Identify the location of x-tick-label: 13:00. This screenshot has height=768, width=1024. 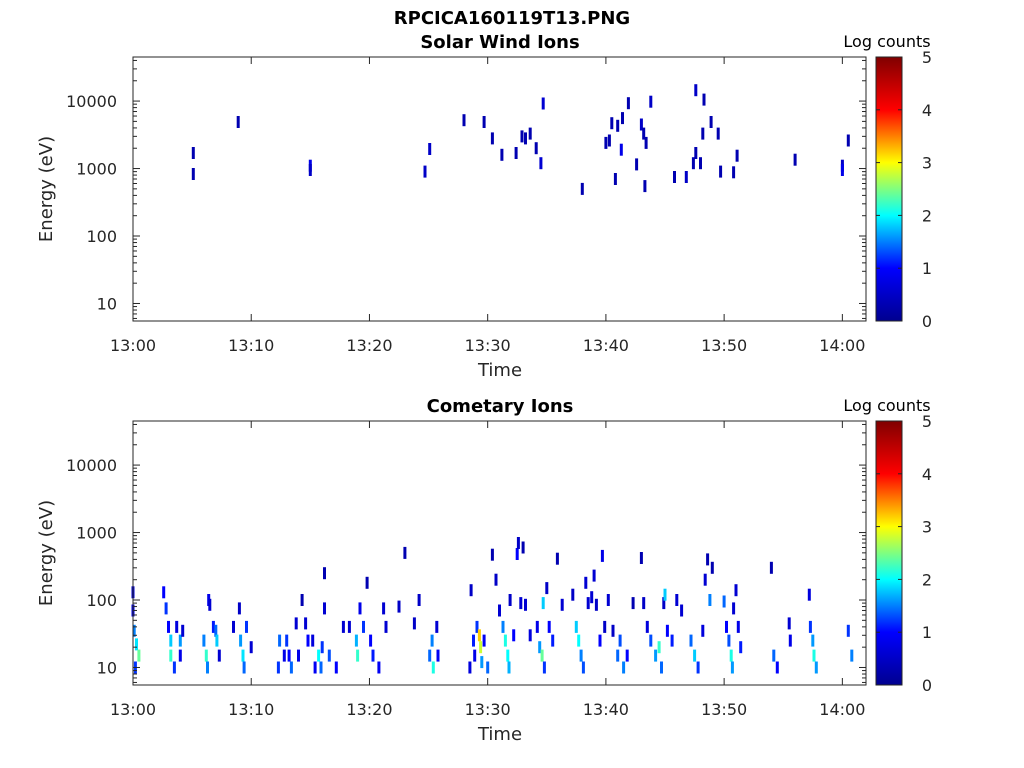
(133, 345).